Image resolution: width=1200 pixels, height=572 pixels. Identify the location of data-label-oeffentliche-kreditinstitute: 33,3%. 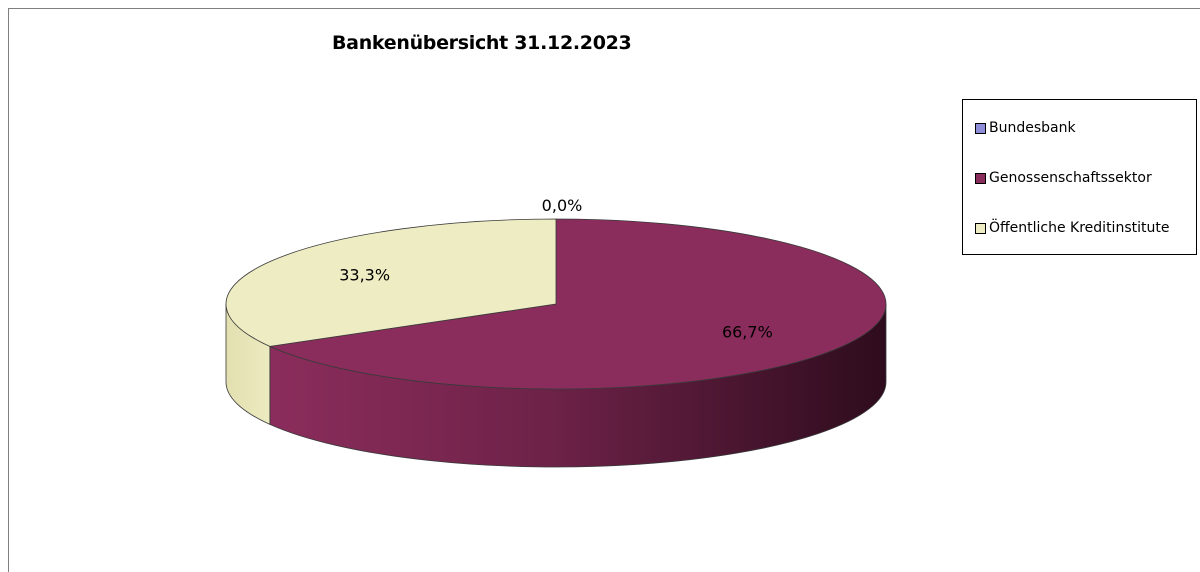
(364, 274).